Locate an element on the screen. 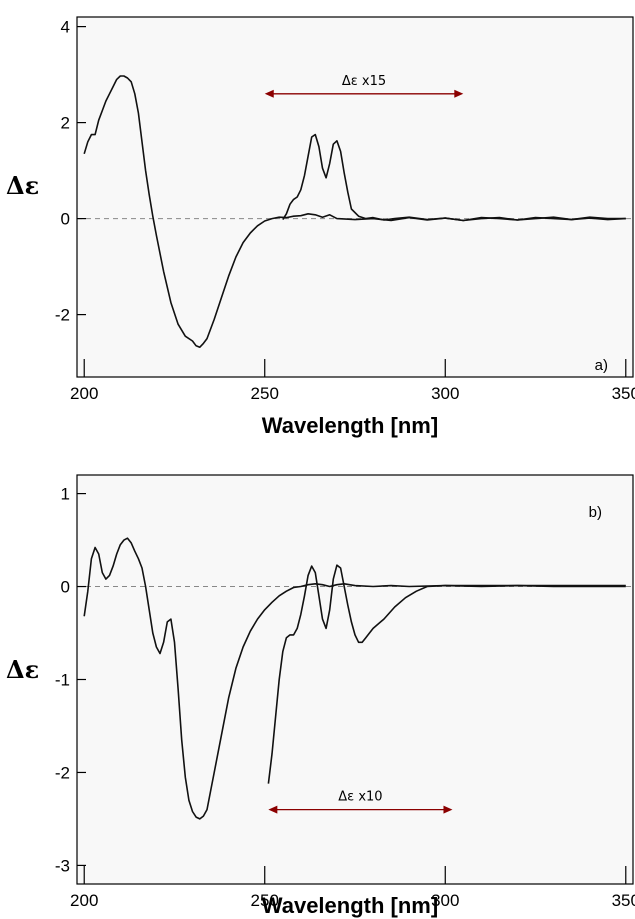 Image resolution: width=635 pixels, height=919 pixels. panel-b-annotation-arrowhead-right is located at coordinates (448, 809).